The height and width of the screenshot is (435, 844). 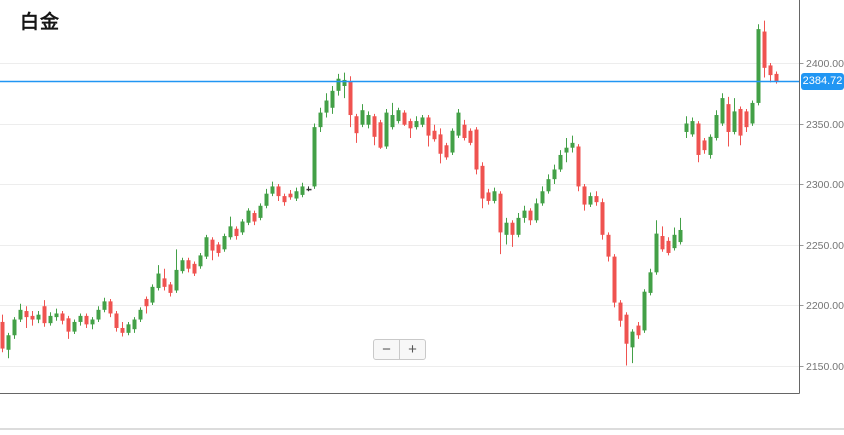 I want to click on bottom-divider, so click(x=422, y=429).